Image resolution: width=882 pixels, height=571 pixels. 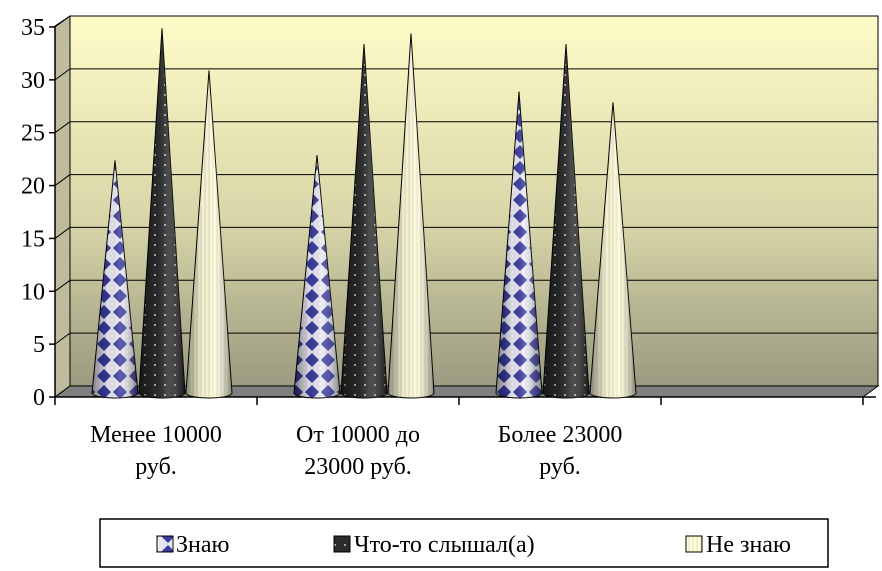 What do you see at coordinates (39, 398) in the screenshot?
I see `y-tick-label: 0` at bounding box center [39, 398].